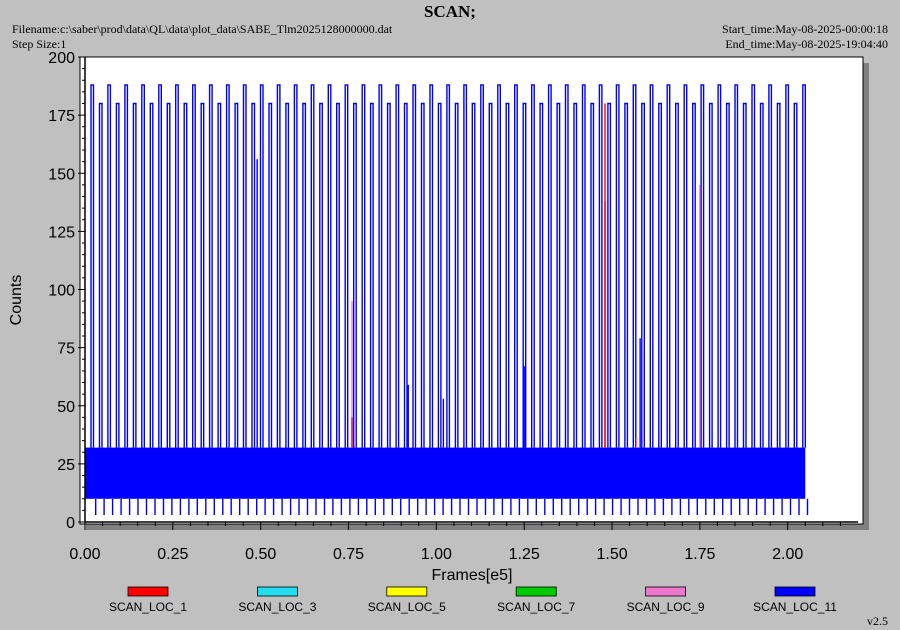  I want to click on y-tick-label: 175, so click(61, 116).